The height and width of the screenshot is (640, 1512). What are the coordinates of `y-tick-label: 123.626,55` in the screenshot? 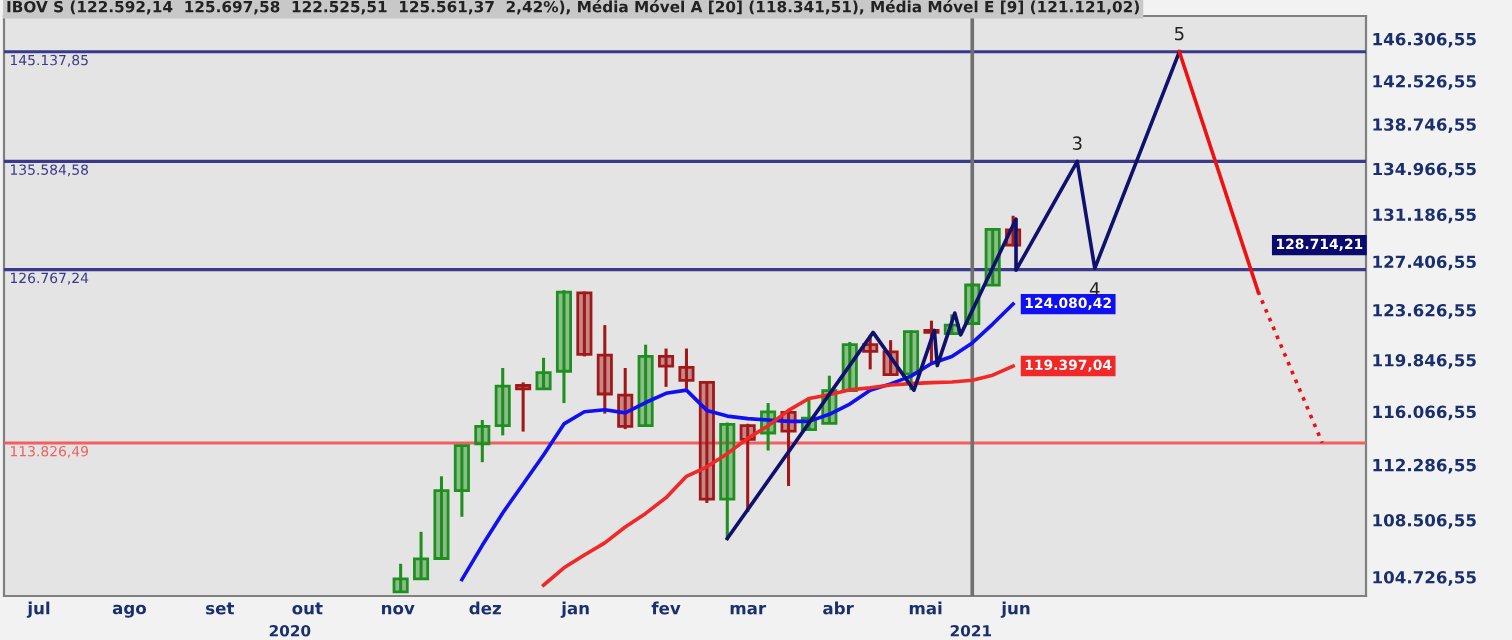 It's located at (1424, 311).